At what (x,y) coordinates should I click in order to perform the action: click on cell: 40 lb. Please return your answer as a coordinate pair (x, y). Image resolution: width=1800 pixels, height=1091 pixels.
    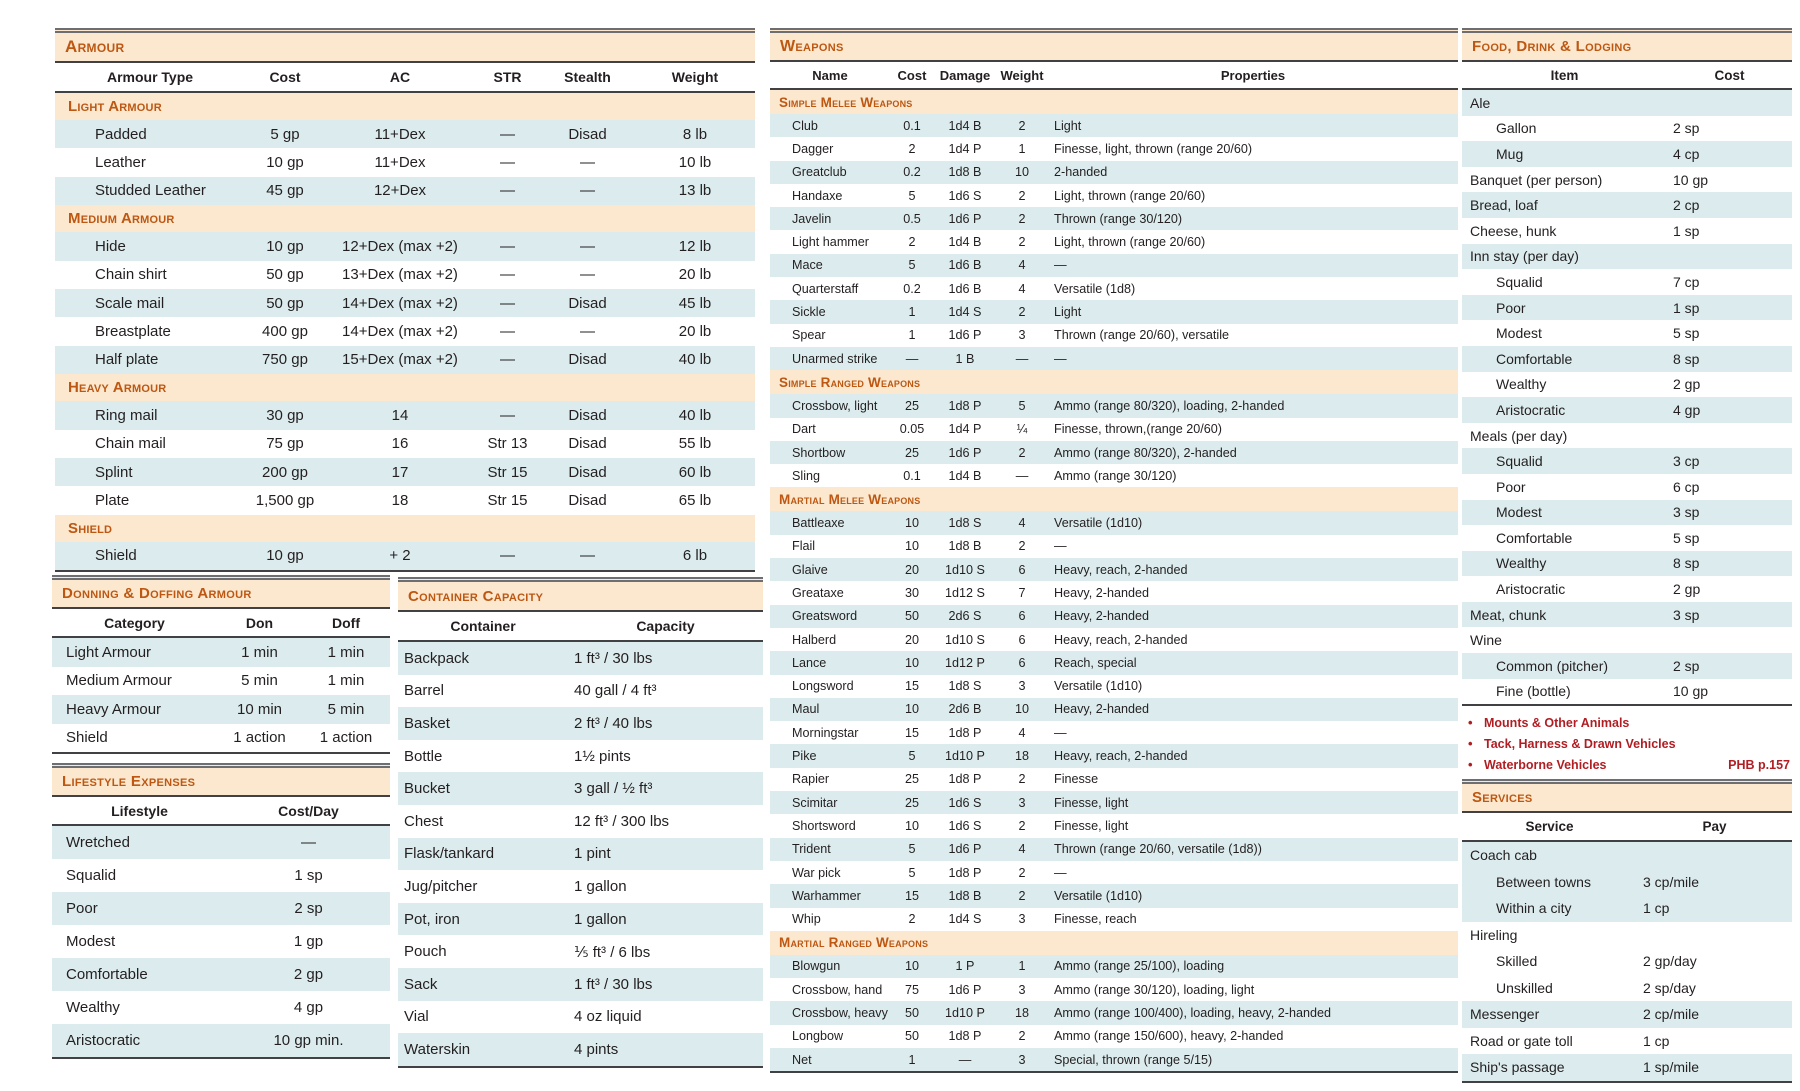
    Looking at the image, I should click on (695, 360).